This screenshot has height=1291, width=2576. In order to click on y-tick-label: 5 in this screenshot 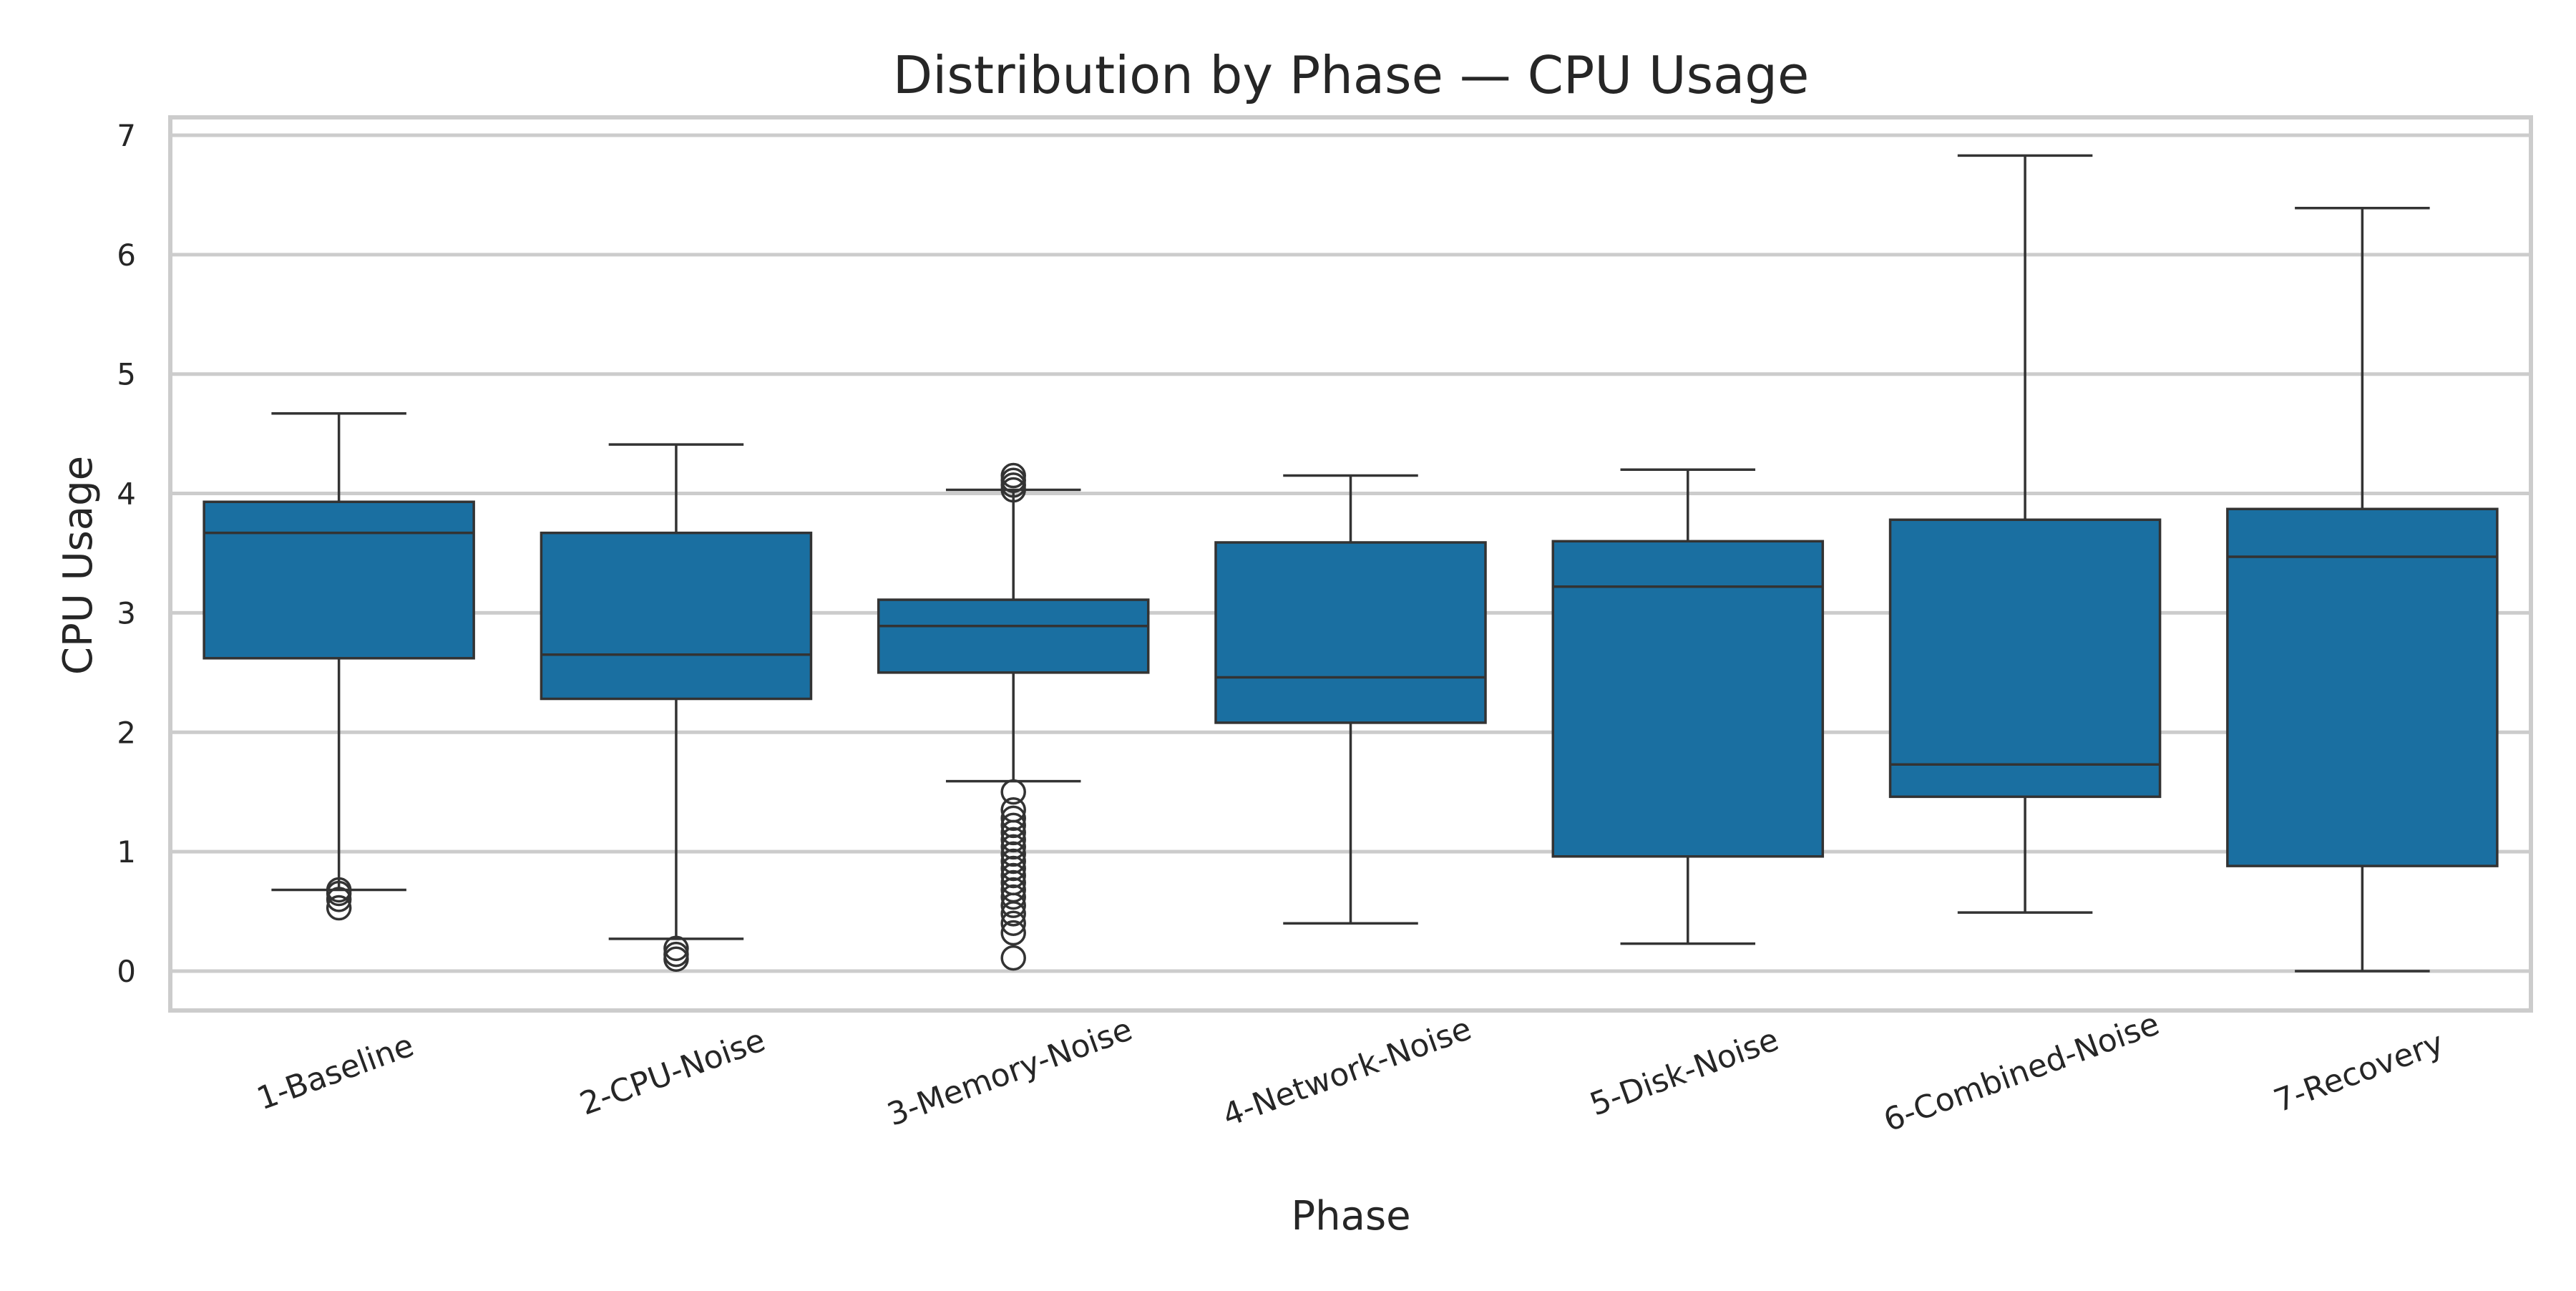, I will do `click(126, 374)`.